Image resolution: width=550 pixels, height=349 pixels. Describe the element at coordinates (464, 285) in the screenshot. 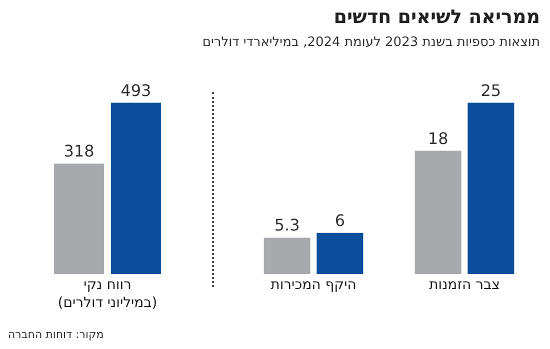

I see `x-tick-label: צבר הזמנות` at that location.